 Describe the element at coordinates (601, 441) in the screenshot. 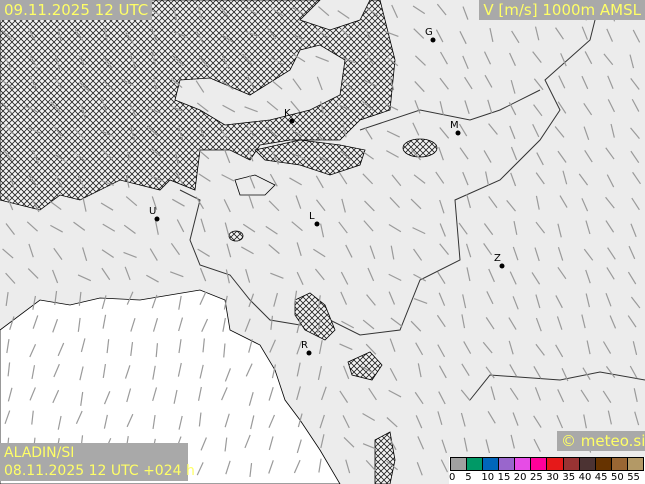

I see `copyright-label: © meteo.si` at that location.